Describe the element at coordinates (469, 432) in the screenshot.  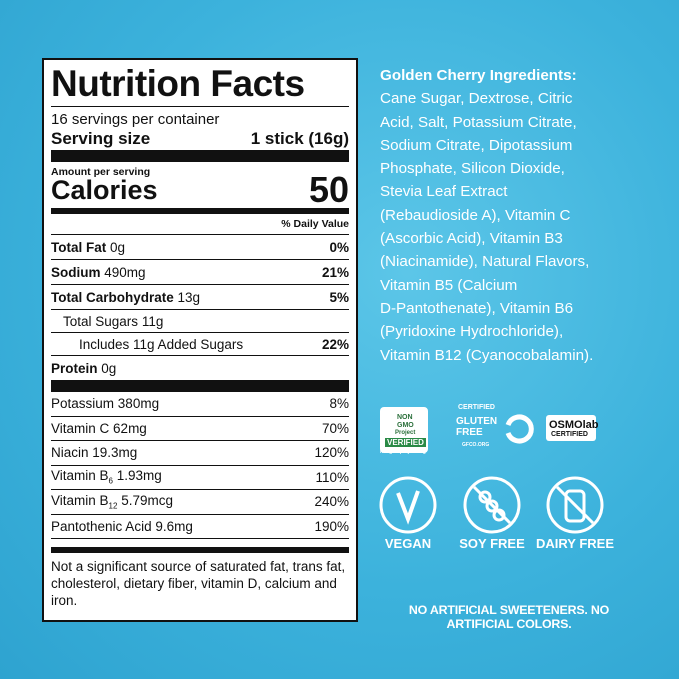
I see `certification-text: FREE` at that location.